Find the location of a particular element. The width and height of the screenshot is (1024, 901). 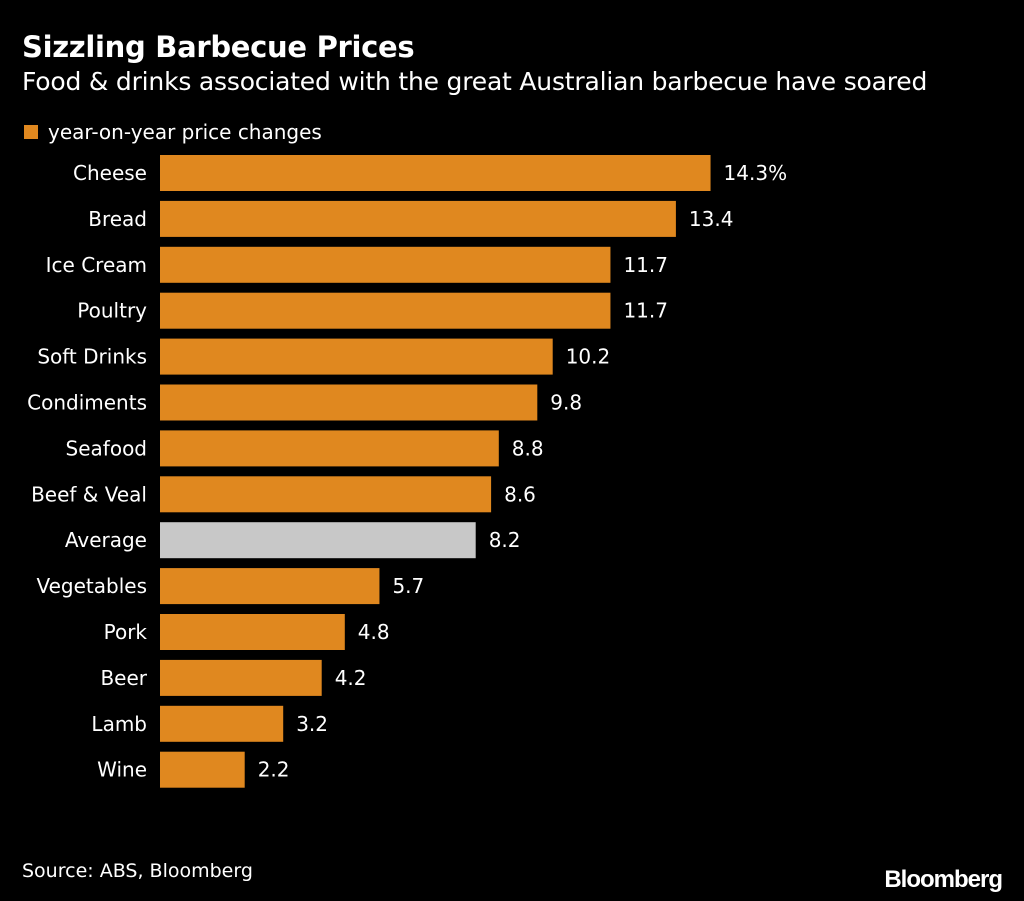

value-label-lamb: 3.2 is located at coordinates (312, 724).